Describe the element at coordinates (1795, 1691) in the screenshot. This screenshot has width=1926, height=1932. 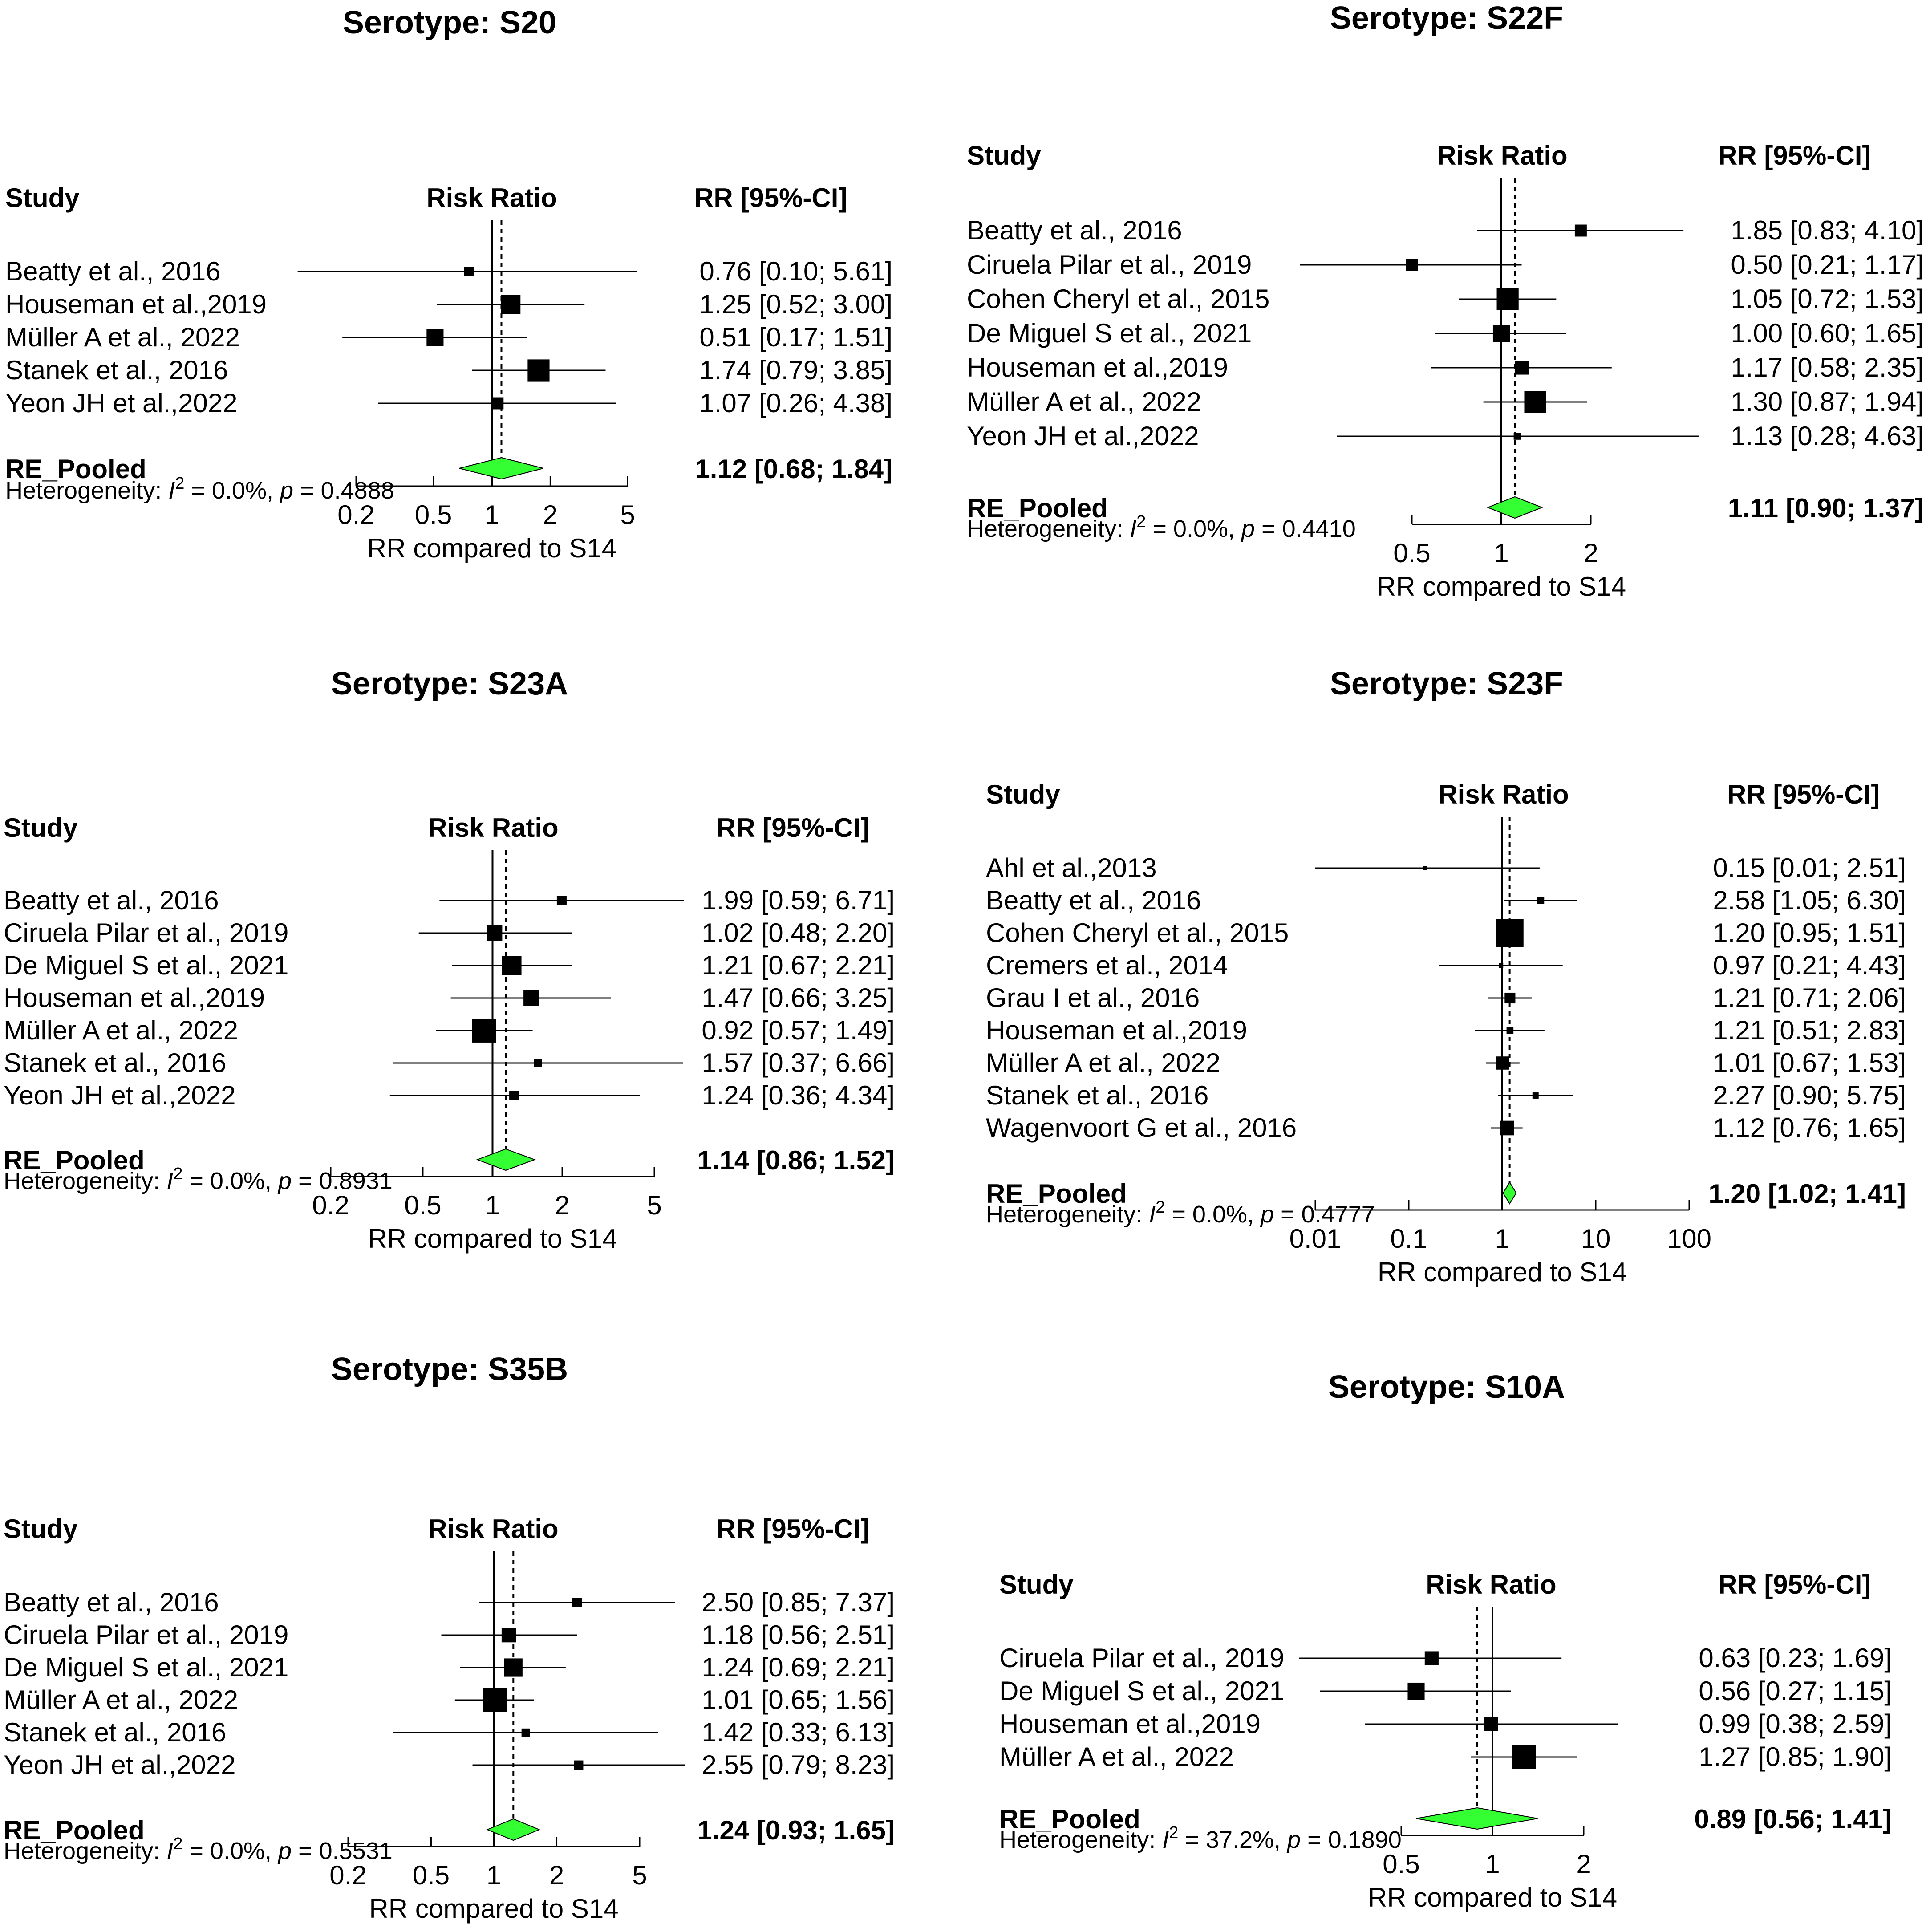
I see `study-ci-text: 0.56 [0.27; 1.15]` at that location.